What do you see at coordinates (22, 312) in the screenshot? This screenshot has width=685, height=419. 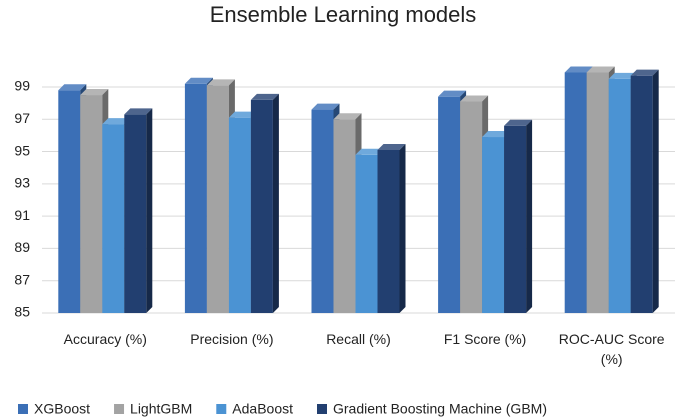 I see `y-tick-label: 85` at bounding box center [22, 312].